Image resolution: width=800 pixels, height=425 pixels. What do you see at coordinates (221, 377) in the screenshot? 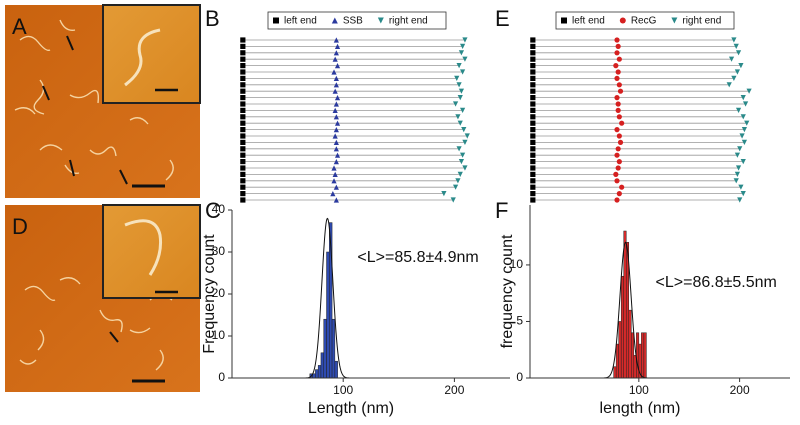
I see `y-tick-label: 0` at bounding box center [221, 377].